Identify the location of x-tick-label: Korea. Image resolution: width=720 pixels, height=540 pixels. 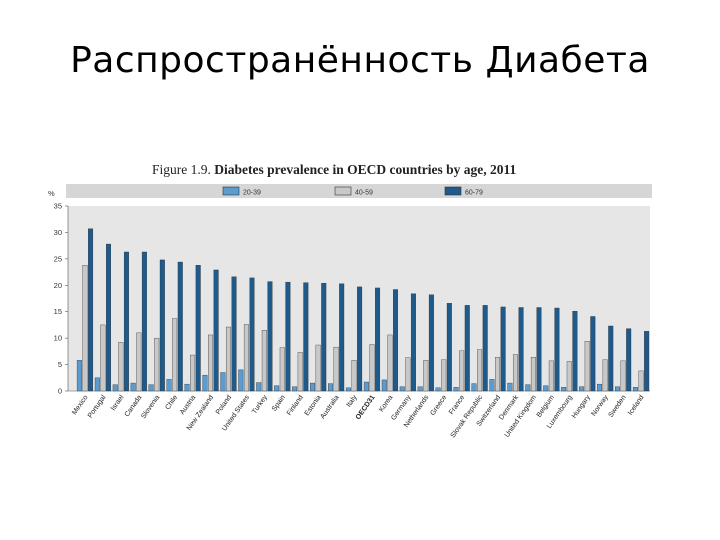
(386, 403).